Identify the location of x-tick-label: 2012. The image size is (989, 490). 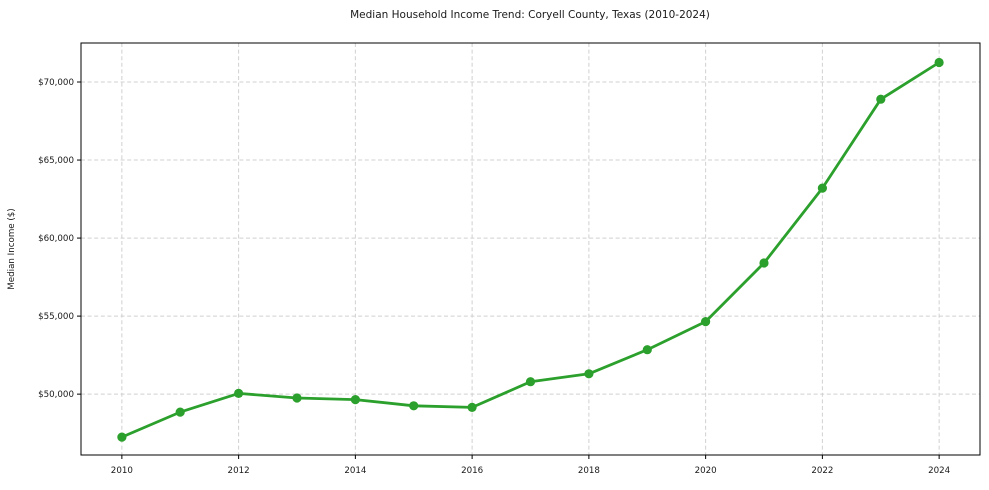
(239, 471).